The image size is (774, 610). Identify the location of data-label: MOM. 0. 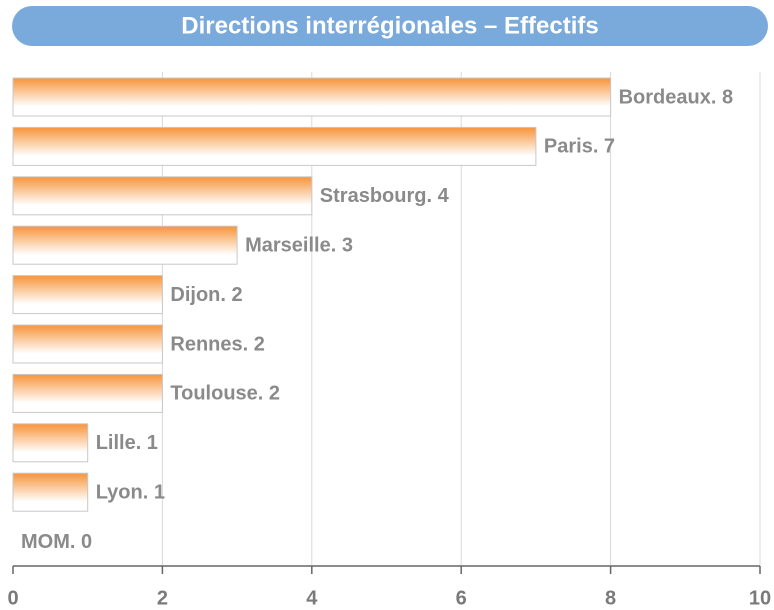
(56, 542).